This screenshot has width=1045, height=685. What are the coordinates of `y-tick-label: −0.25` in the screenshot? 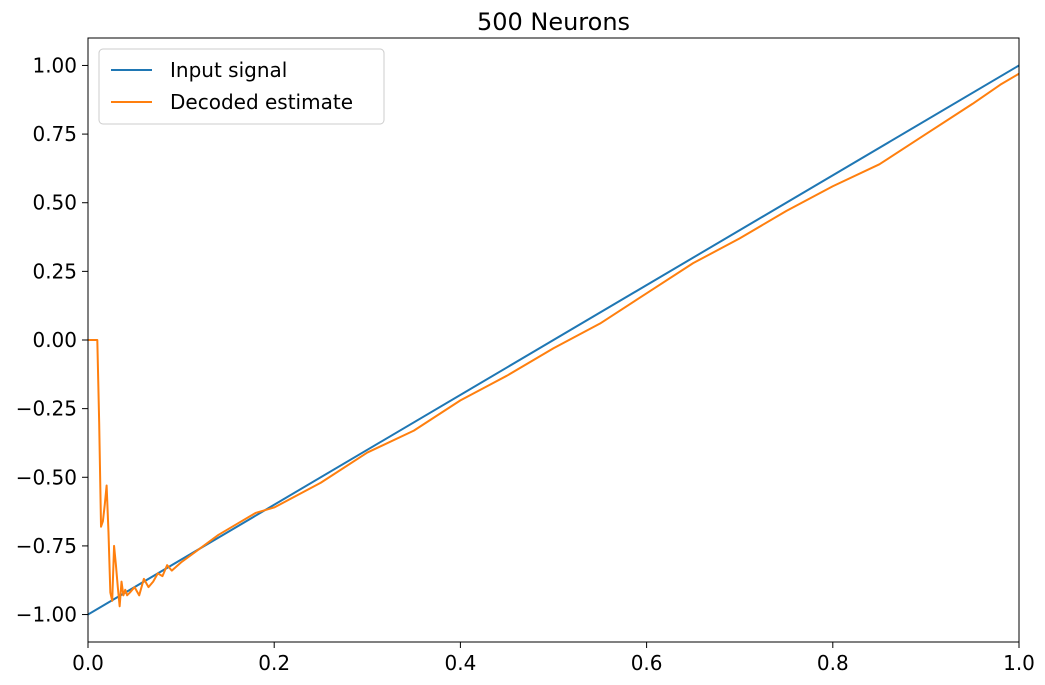 It's located at (46, 409).